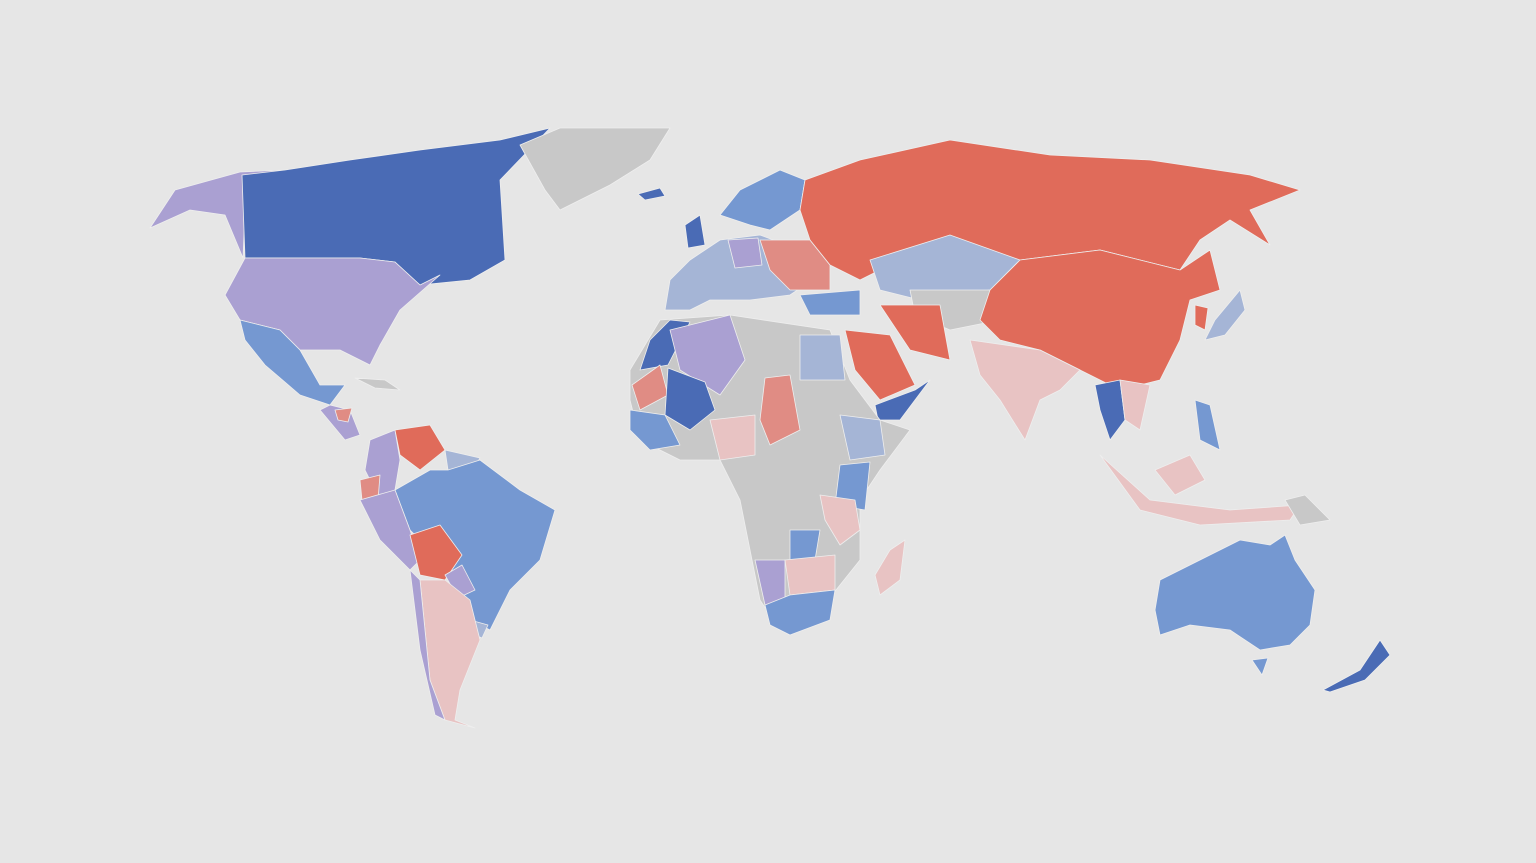 The image size is (1536, 863). What do you see at coordinates (595, 169) in the screenshot?
I see `greenland` at bounding box center [595, 169].